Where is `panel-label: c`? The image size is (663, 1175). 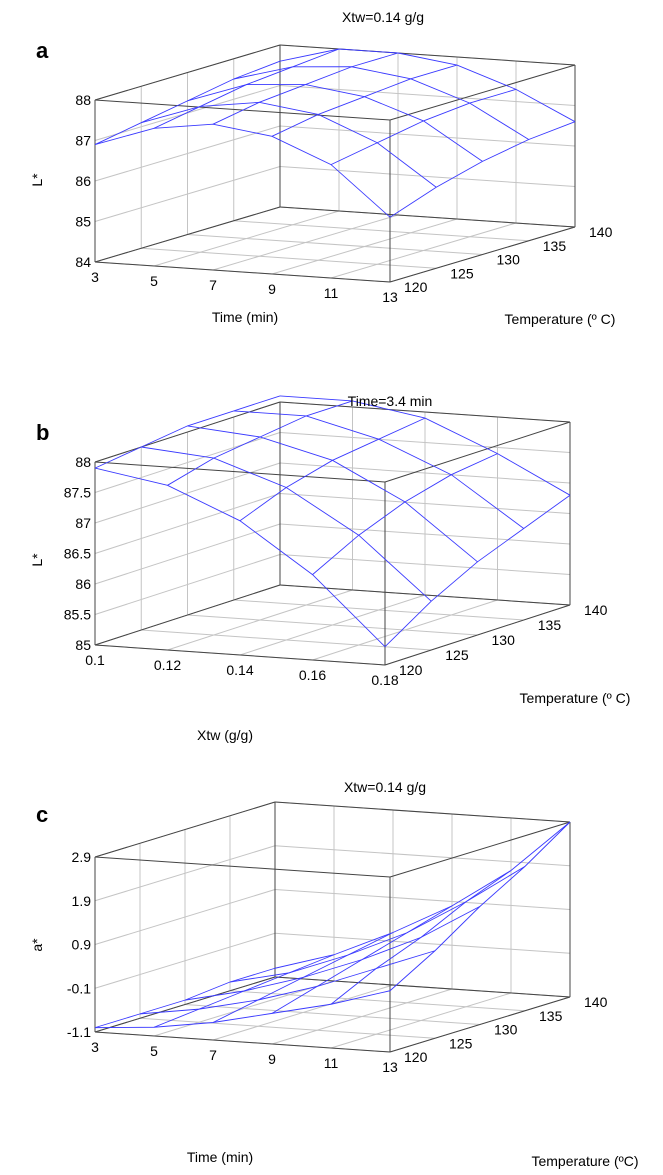
panel-label: c is located at coordinates (42, 814).